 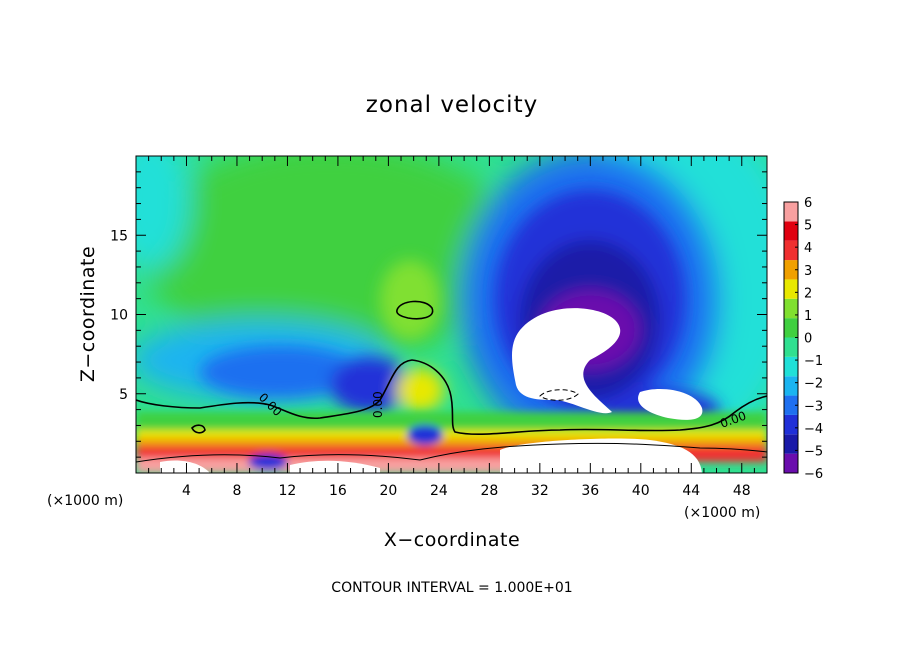 What do you see at coordinates (186, 491) in the screenshot?
I see `x-tick-label: 4` at bounding box center [186, 491].